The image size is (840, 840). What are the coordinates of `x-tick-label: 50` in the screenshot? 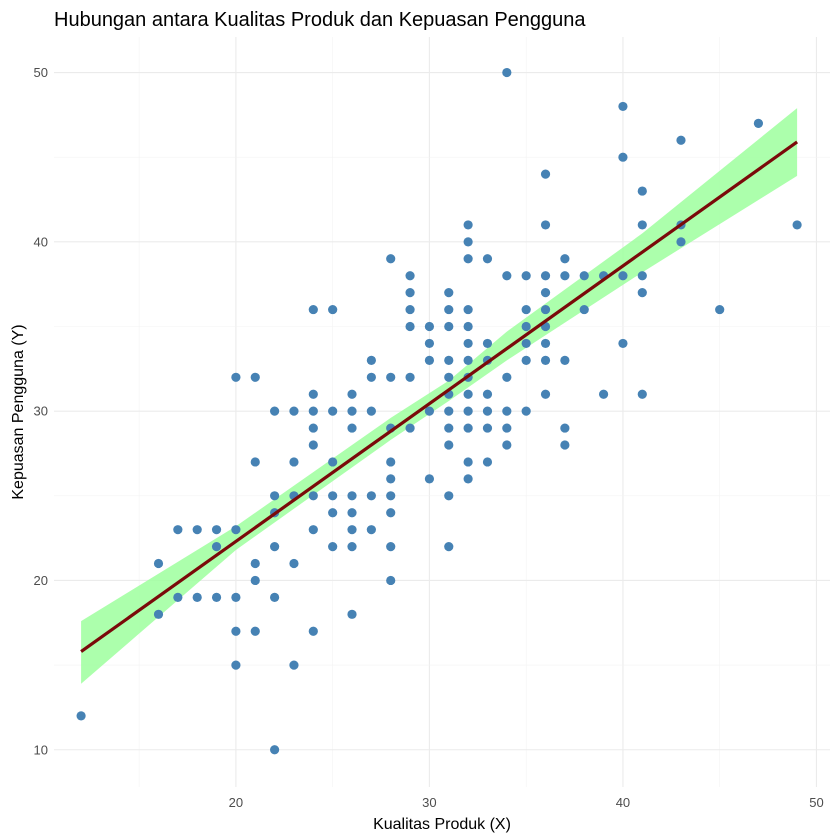 It's located at (816, 802).